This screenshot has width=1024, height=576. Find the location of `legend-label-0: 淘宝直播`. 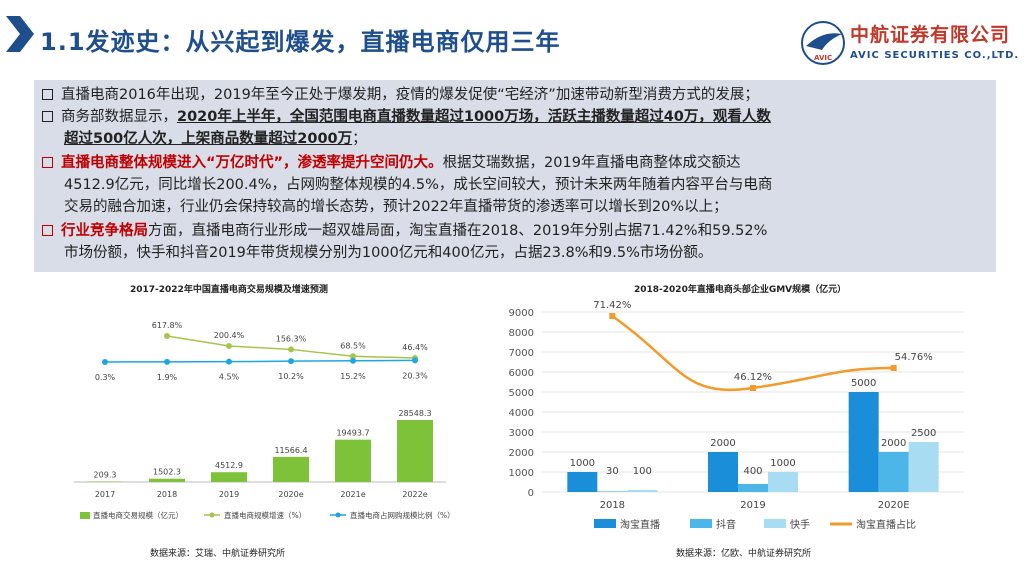

legend-label-0: 淘宝直播 is located at coordinates (640, 524).